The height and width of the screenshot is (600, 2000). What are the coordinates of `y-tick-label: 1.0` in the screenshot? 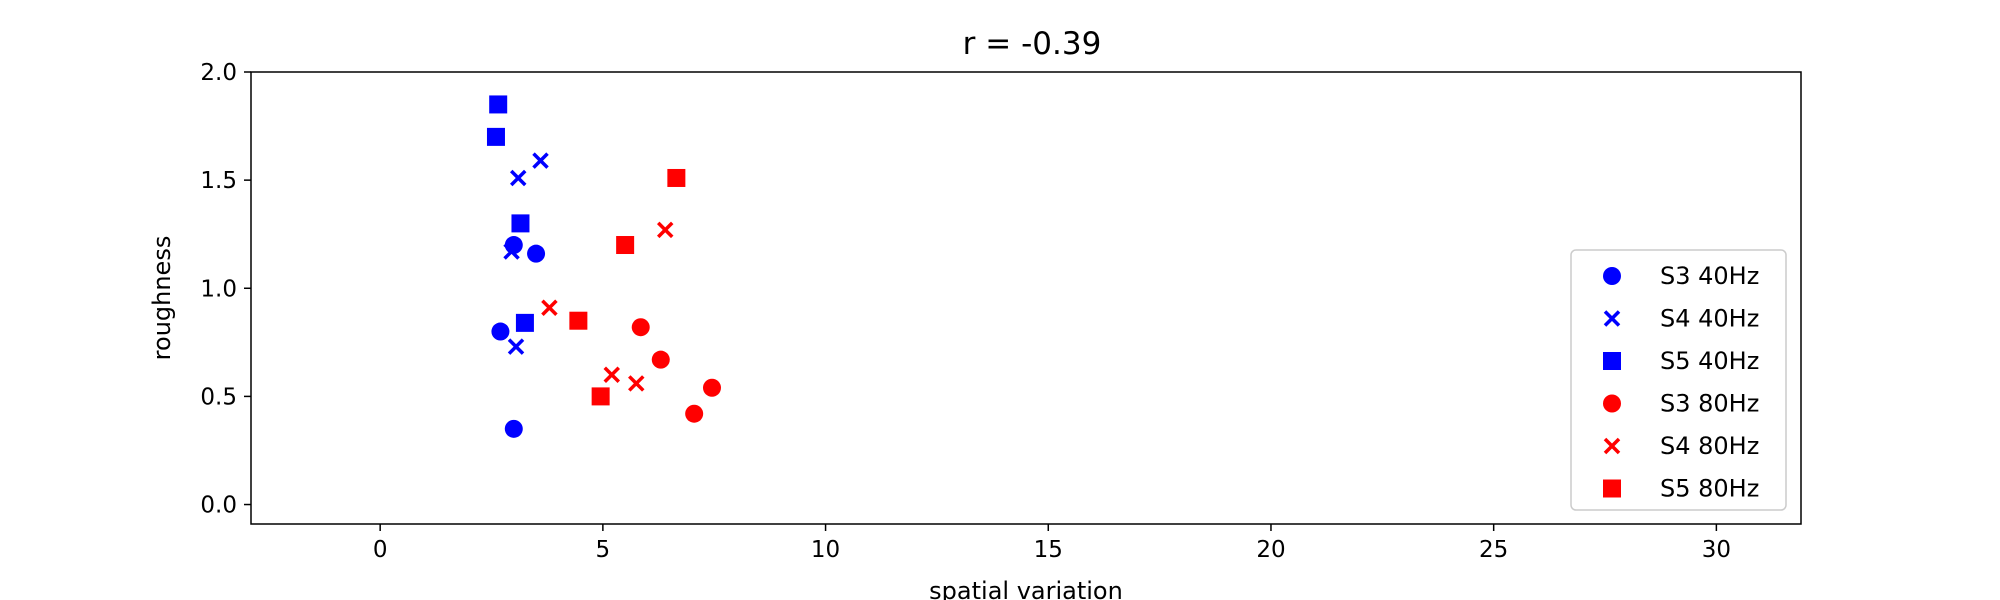 It's located at (218, 289).